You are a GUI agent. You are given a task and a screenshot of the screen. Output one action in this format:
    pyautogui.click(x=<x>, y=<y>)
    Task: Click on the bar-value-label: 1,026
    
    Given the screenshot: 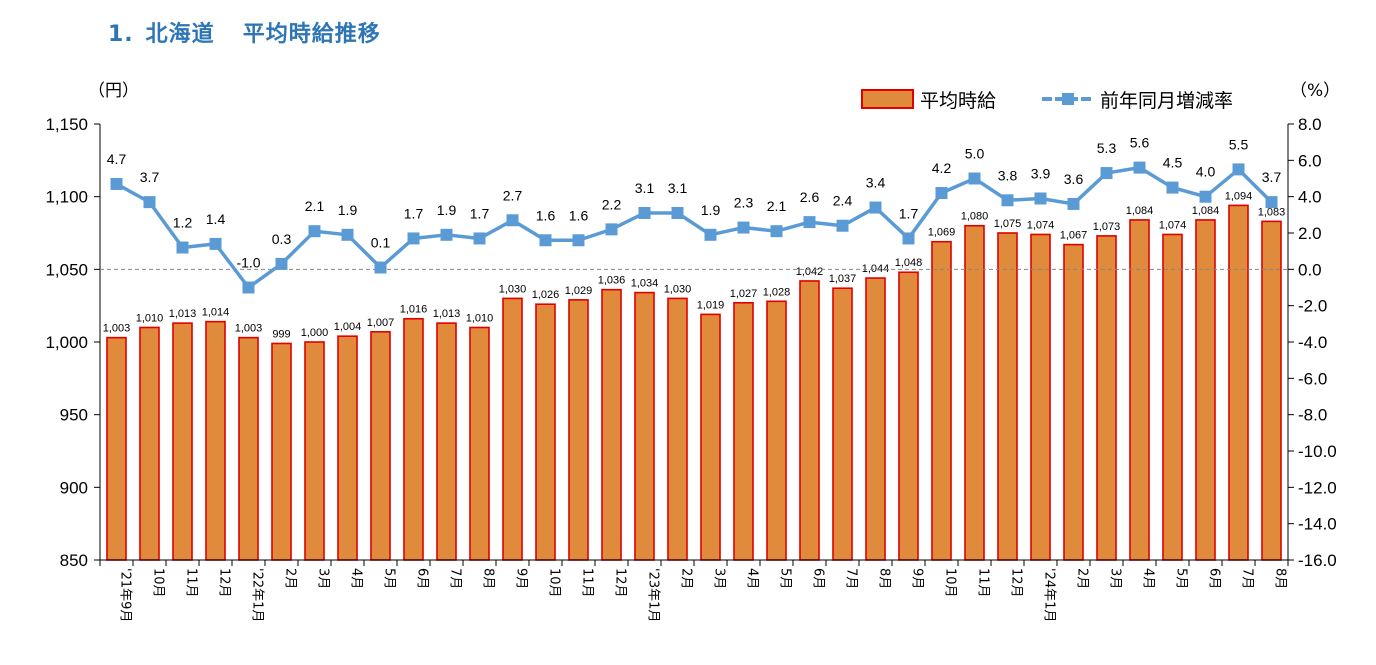 What is the action you would take?
    pyautogui.click(x=546, y=295)
    